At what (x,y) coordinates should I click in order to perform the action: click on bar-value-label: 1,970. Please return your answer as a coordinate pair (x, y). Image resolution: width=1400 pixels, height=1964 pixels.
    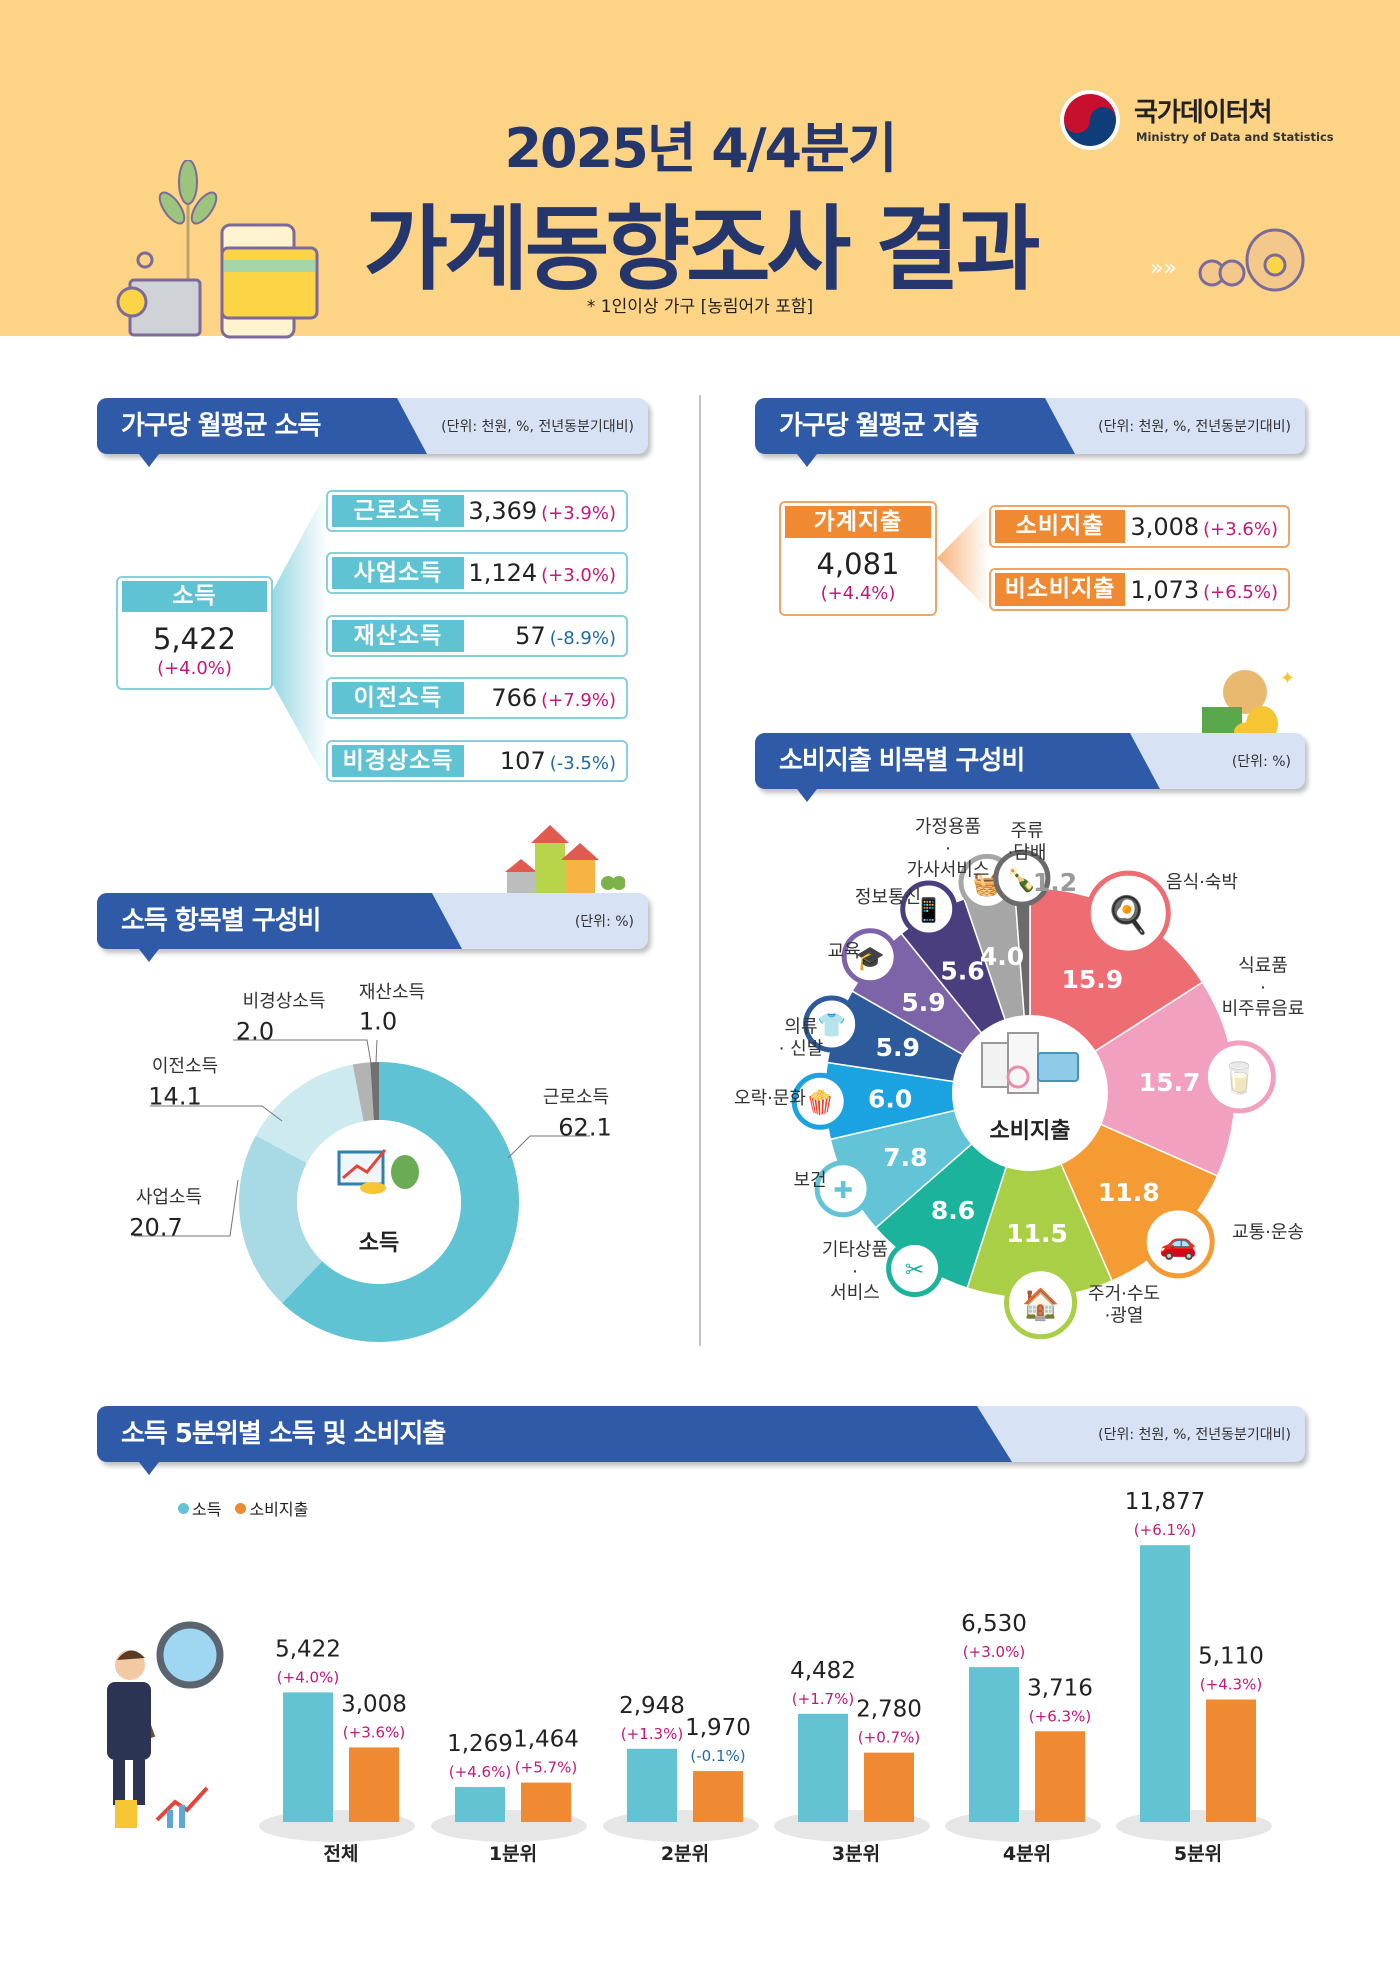
    Looking at the image, I should click on (718, 1728).